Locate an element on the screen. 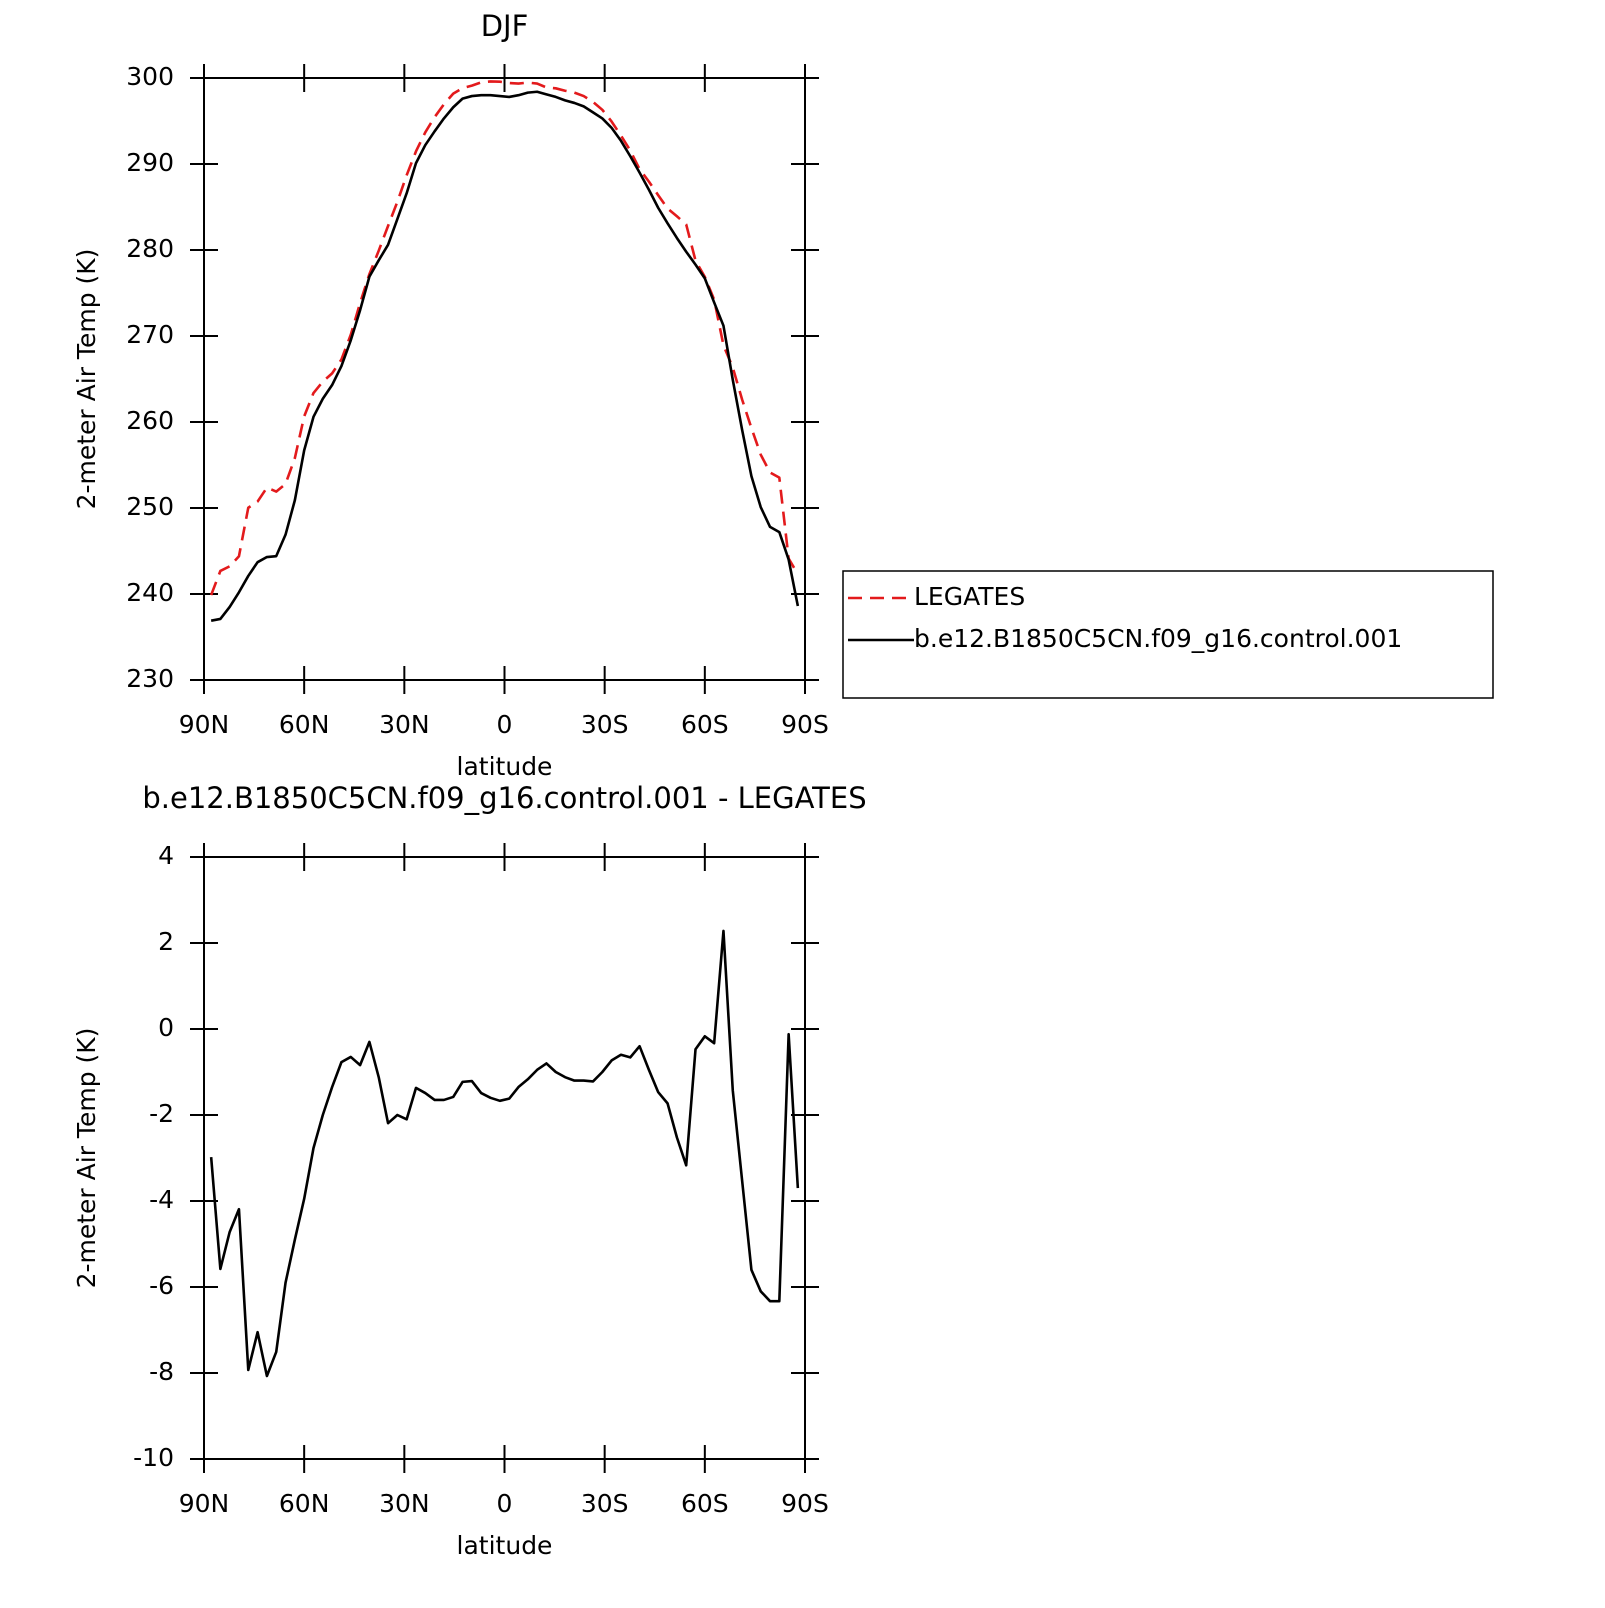  chart-title: DJF is located at coordinates (505, 26).